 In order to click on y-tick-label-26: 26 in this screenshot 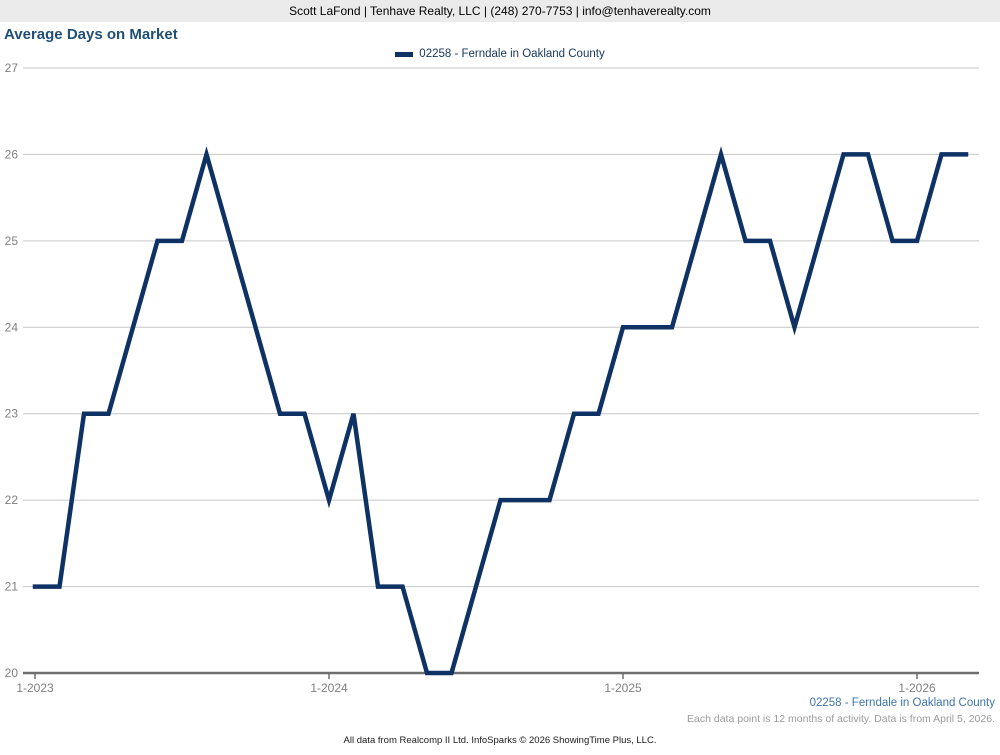, I will do `click(12, 154)`.